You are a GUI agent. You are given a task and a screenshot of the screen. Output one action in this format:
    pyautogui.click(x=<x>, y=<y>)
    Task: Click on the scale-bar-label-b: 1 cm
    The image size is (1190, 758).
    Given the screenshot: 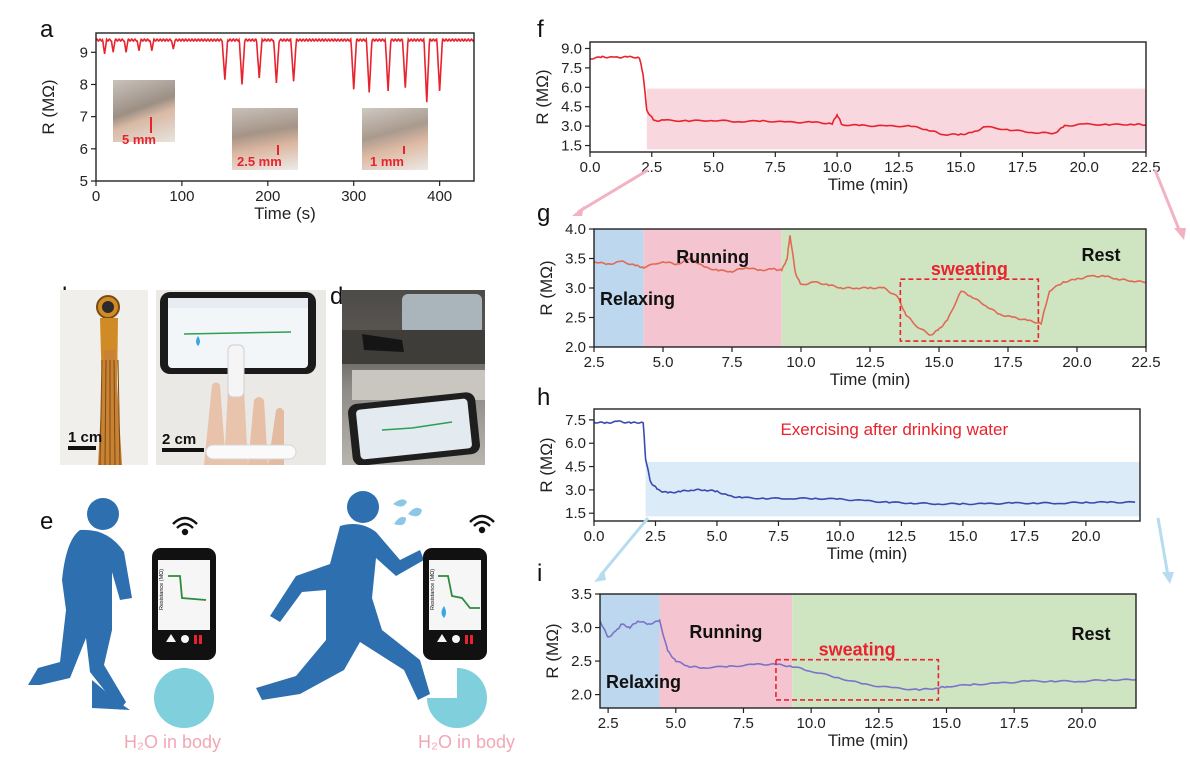 What is the action you would take?
    pyautogui.click(x=85, y=437)
    